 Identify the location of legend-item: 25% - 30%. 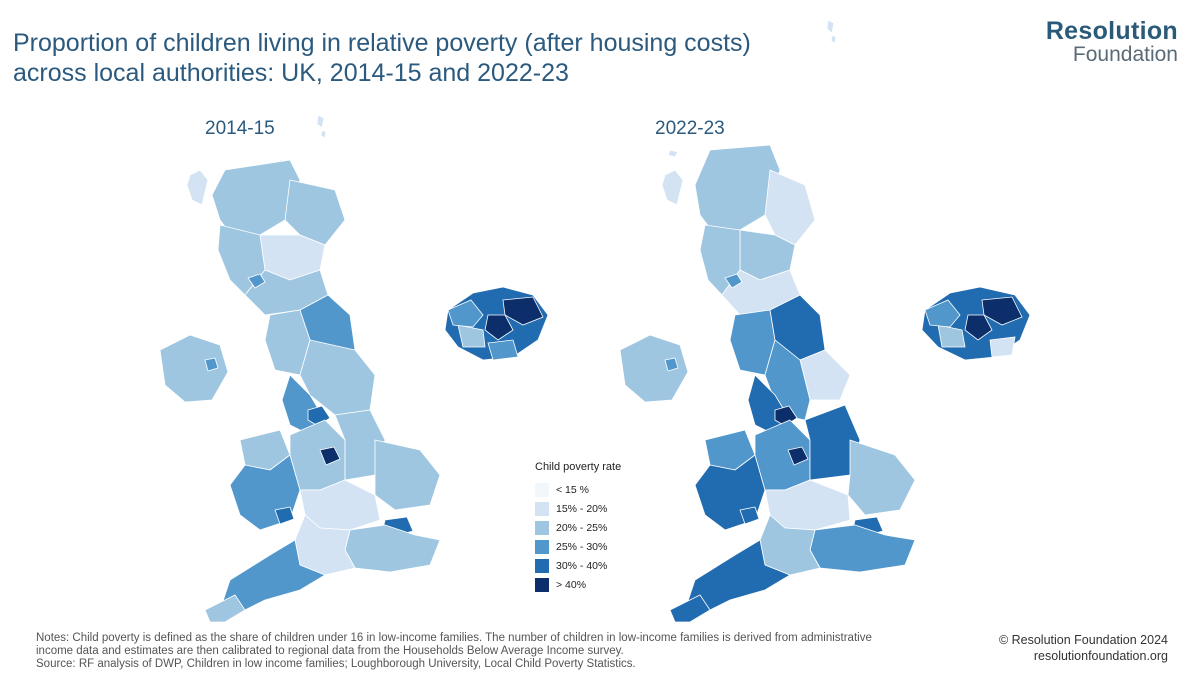
(578, 546).